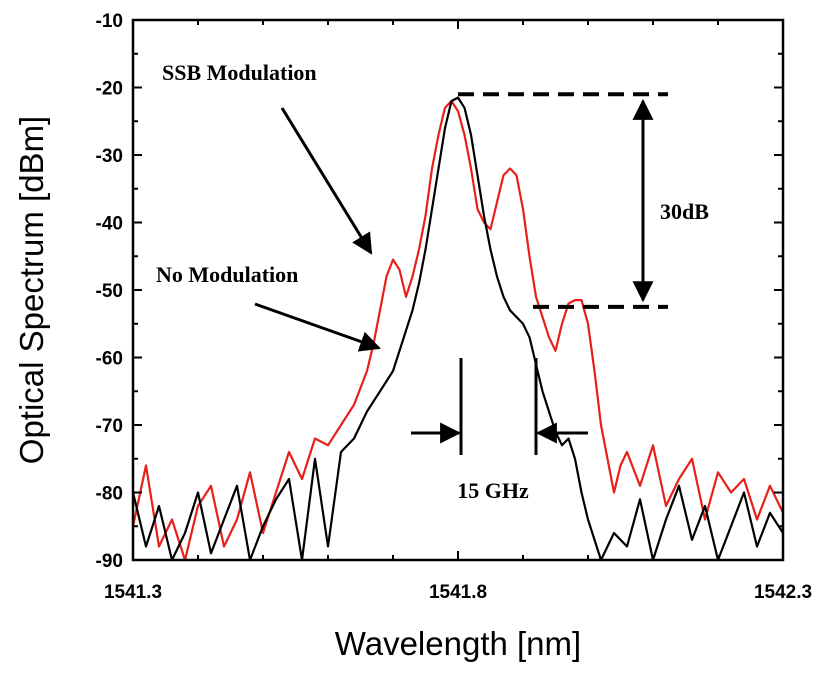  Describe the element at coordinates (109, 561) in the screenshot. I see `y-tick-label: -90` at that location.